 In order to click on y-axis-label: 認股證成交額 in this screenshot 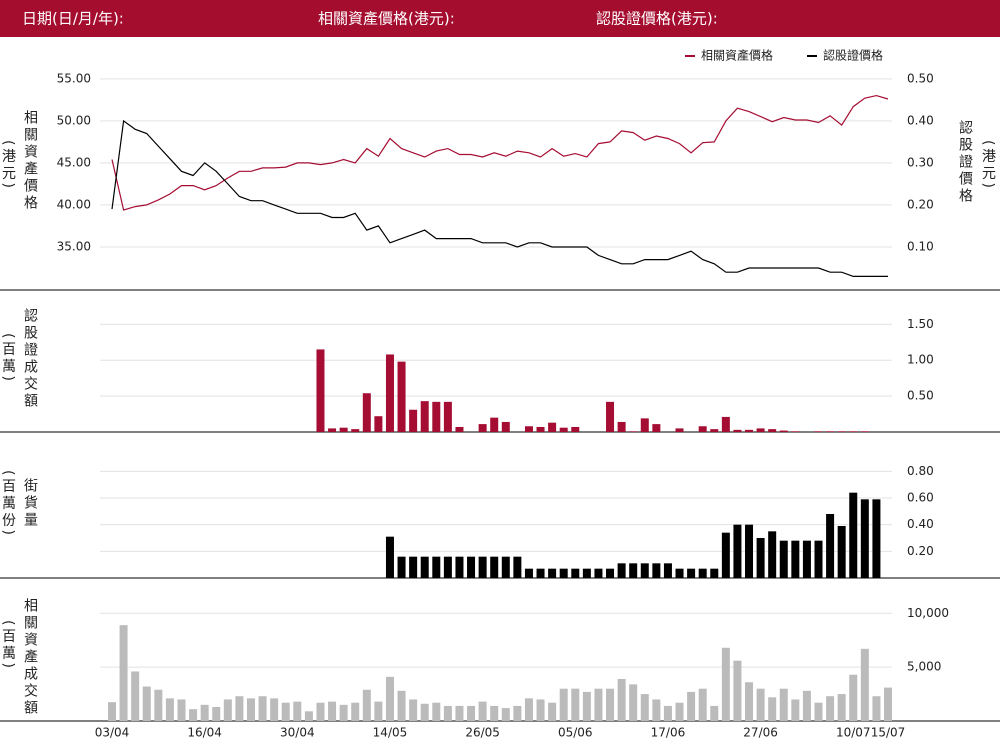, I will do `click(30, 359)`.